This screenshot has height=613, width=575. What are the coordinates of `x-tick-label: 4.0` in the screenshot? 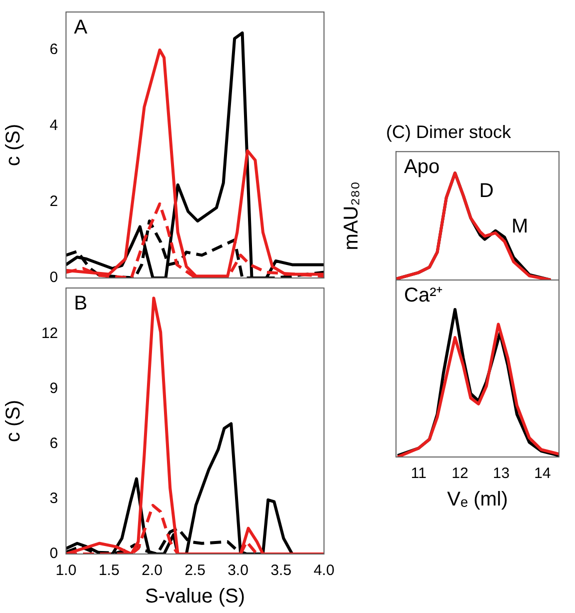 It's located at (324, 571).